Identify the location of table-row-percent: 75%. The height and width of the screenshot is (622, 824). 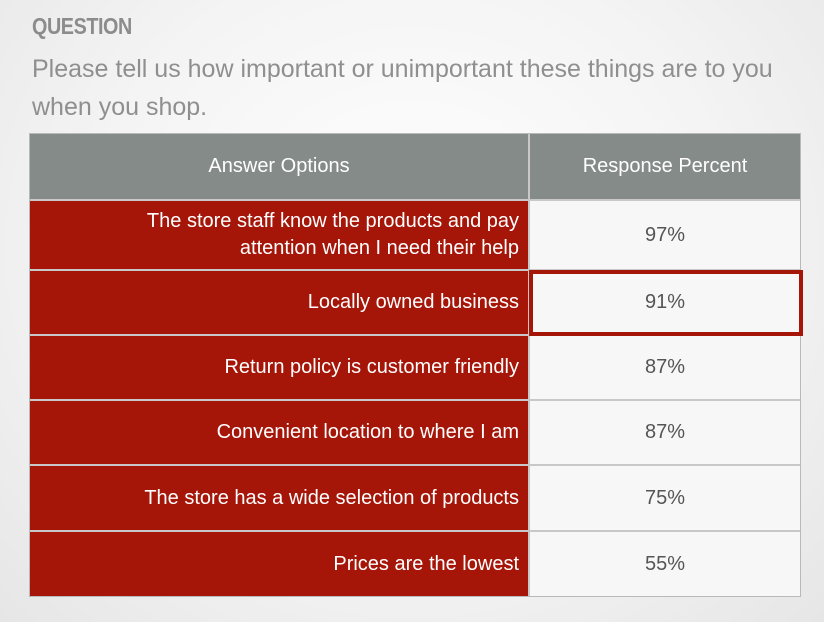
(665, 498).